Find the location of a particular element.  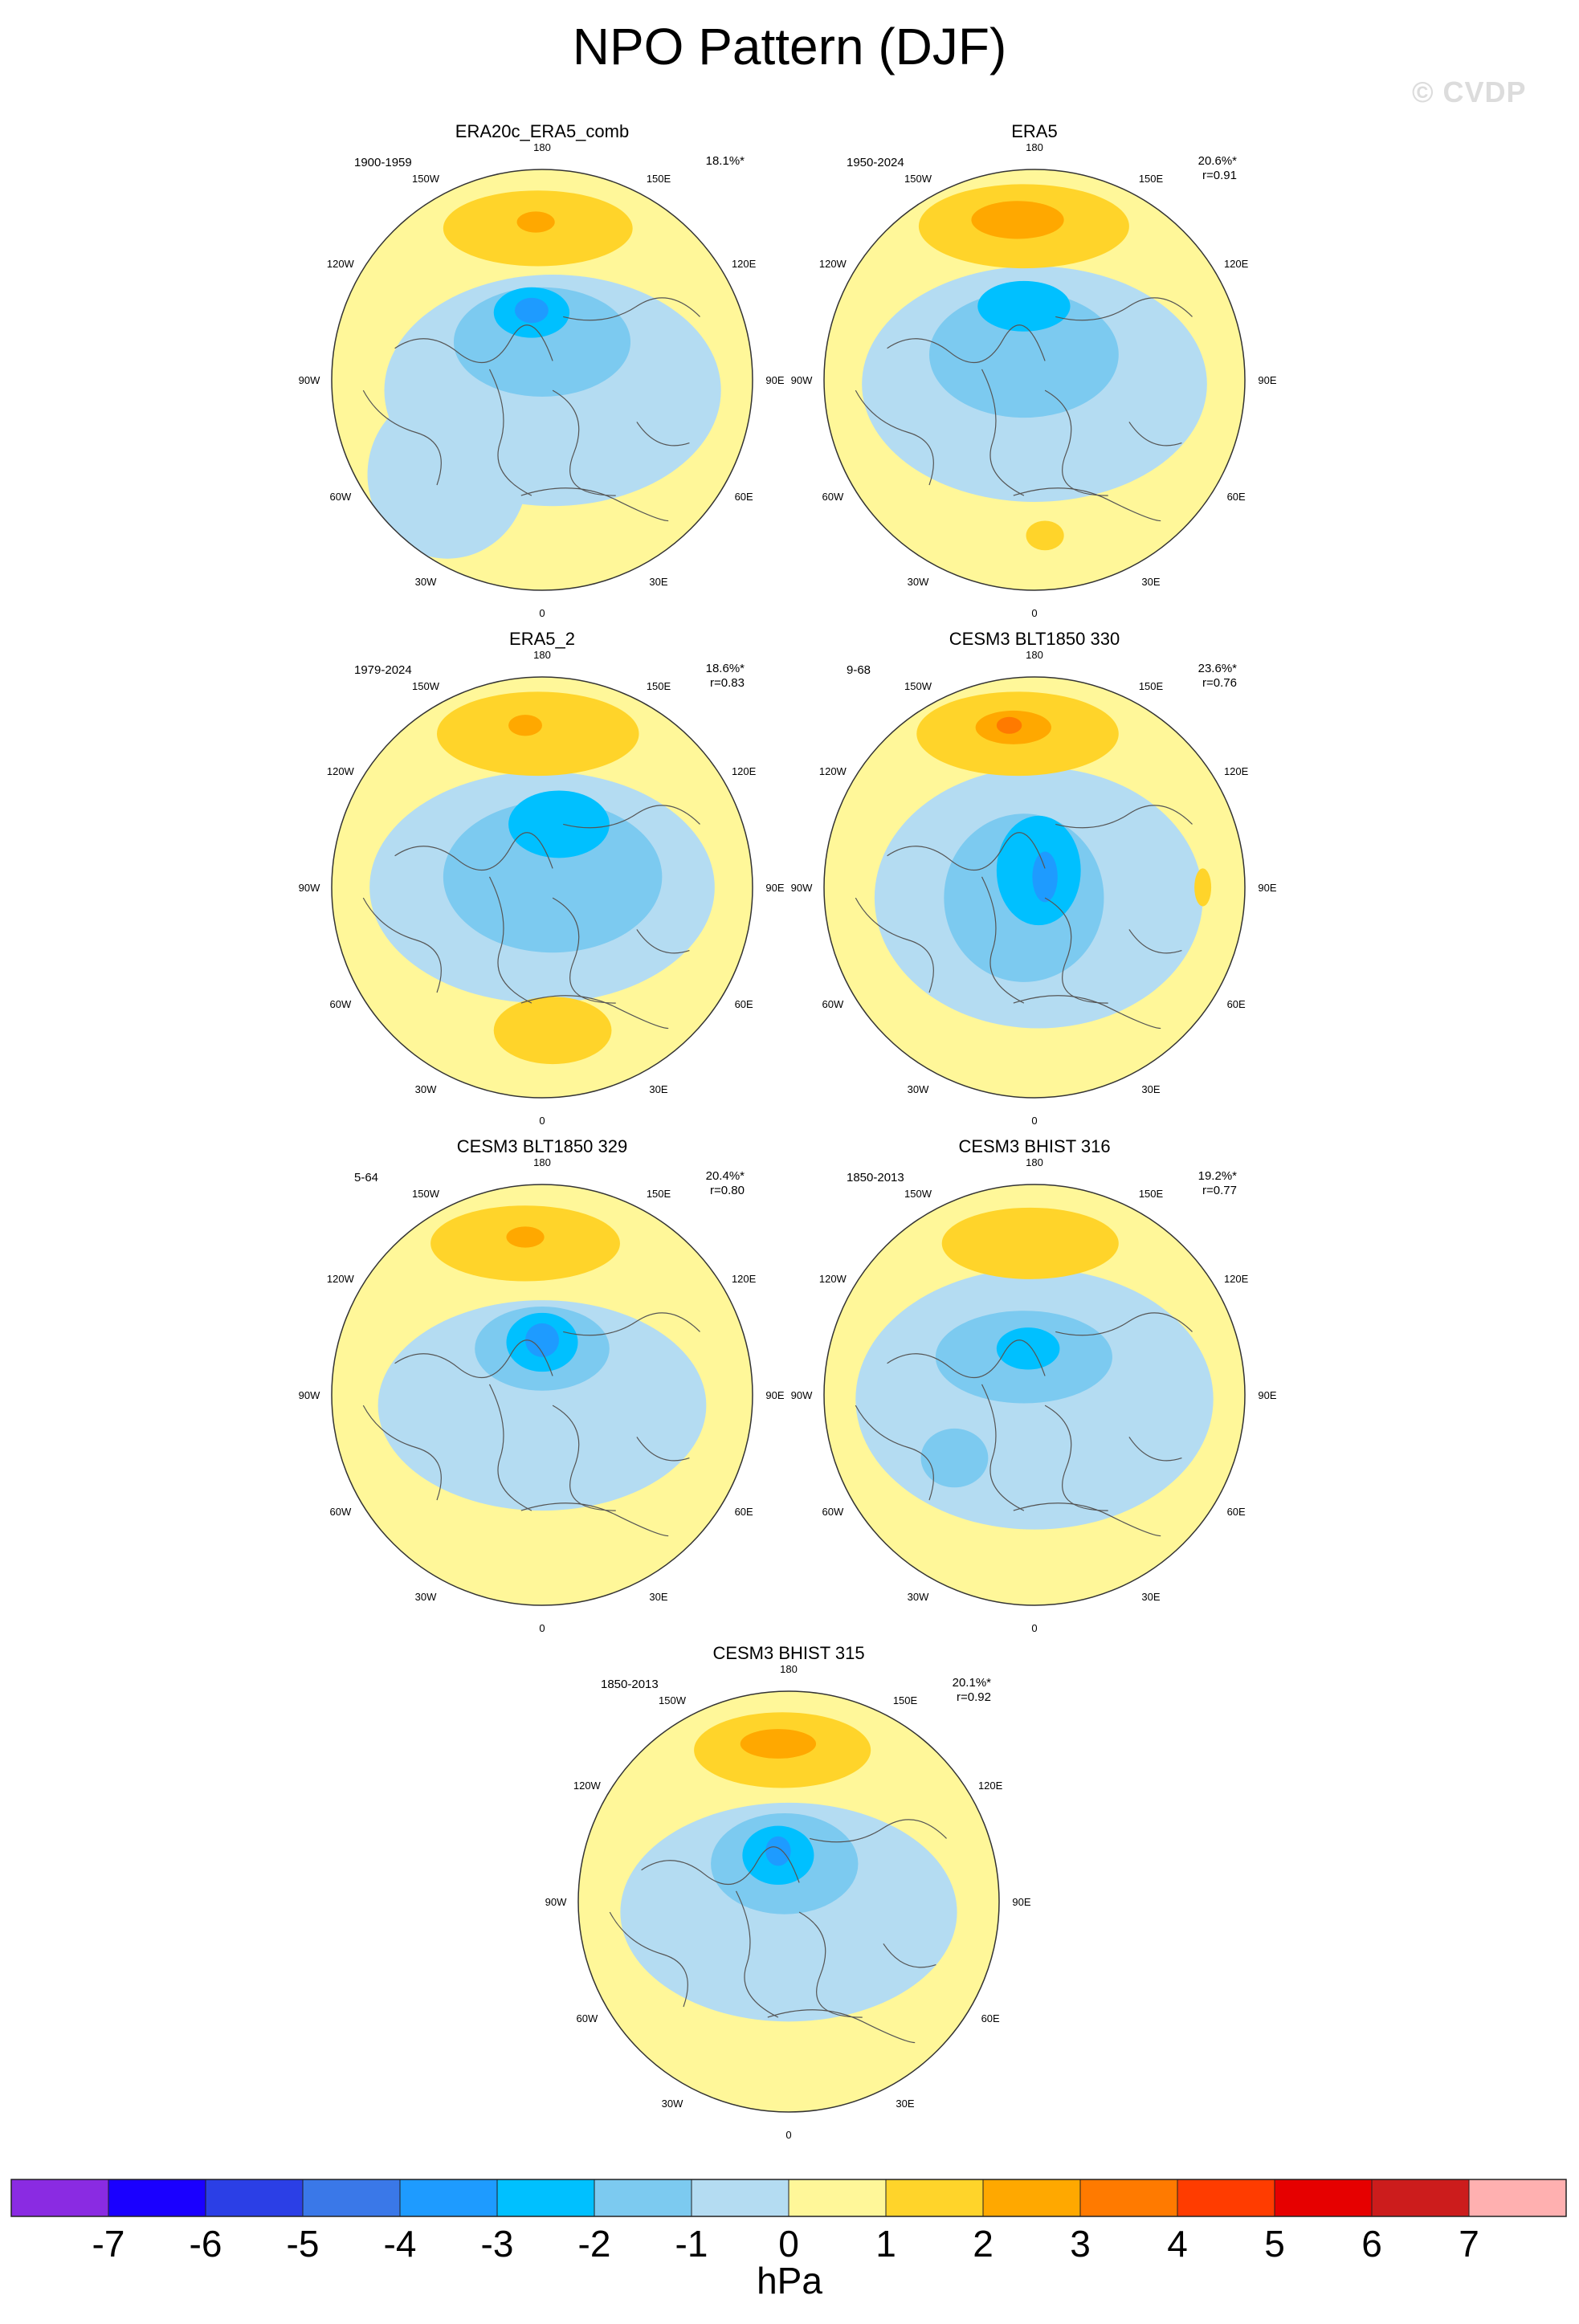

panel-variance: 20.6%* is located at coordinates (1218, 161).